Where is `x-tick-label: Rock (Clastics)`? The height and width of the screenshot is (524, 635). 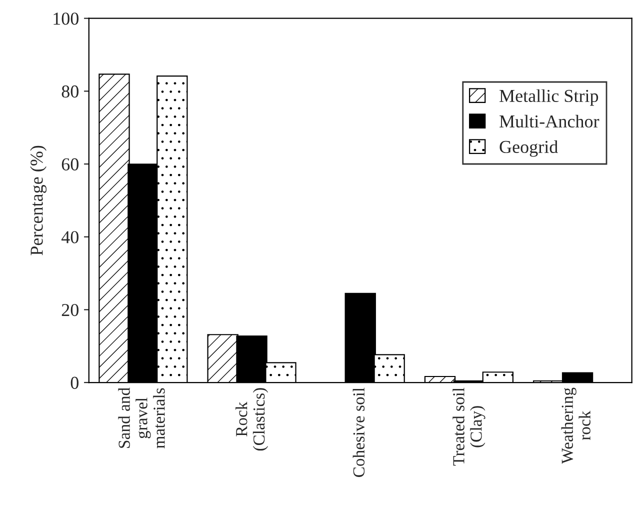
x-tick-label: Rock (Clastics) is located at coordinates (252, 419).